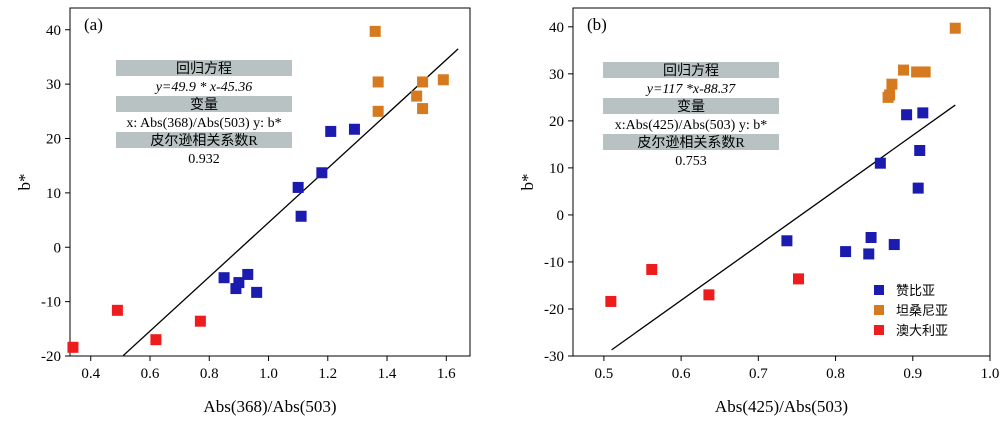 Image resolution: width=1000 pixels, height=421 pixels. What do you see at coordinates (327, 374) in the screenshot?
I see `x-tick-label: 1.2` at bounding box center [327, 374].